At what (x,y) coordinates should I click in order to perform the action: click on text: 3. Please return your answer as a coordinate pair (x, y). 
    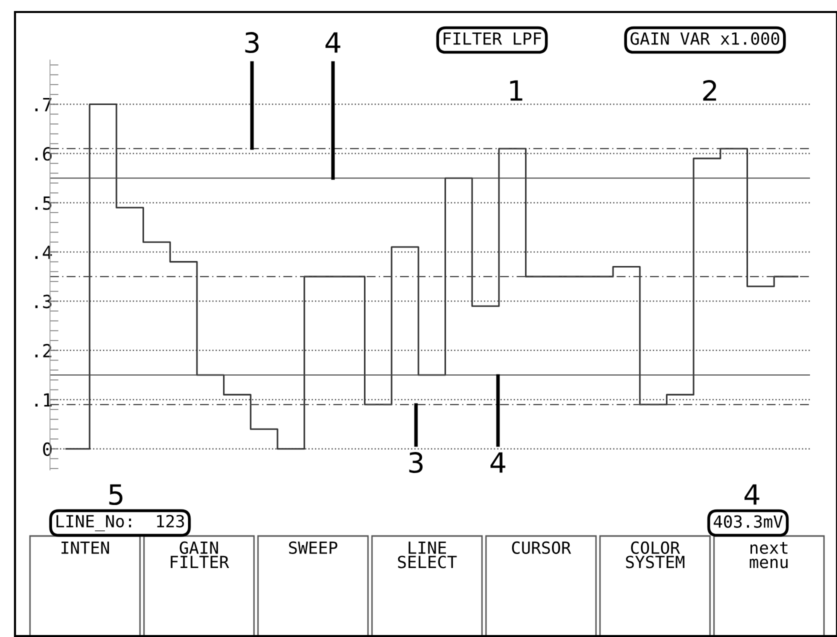
    Looking at the image, I should click on (252, 43).